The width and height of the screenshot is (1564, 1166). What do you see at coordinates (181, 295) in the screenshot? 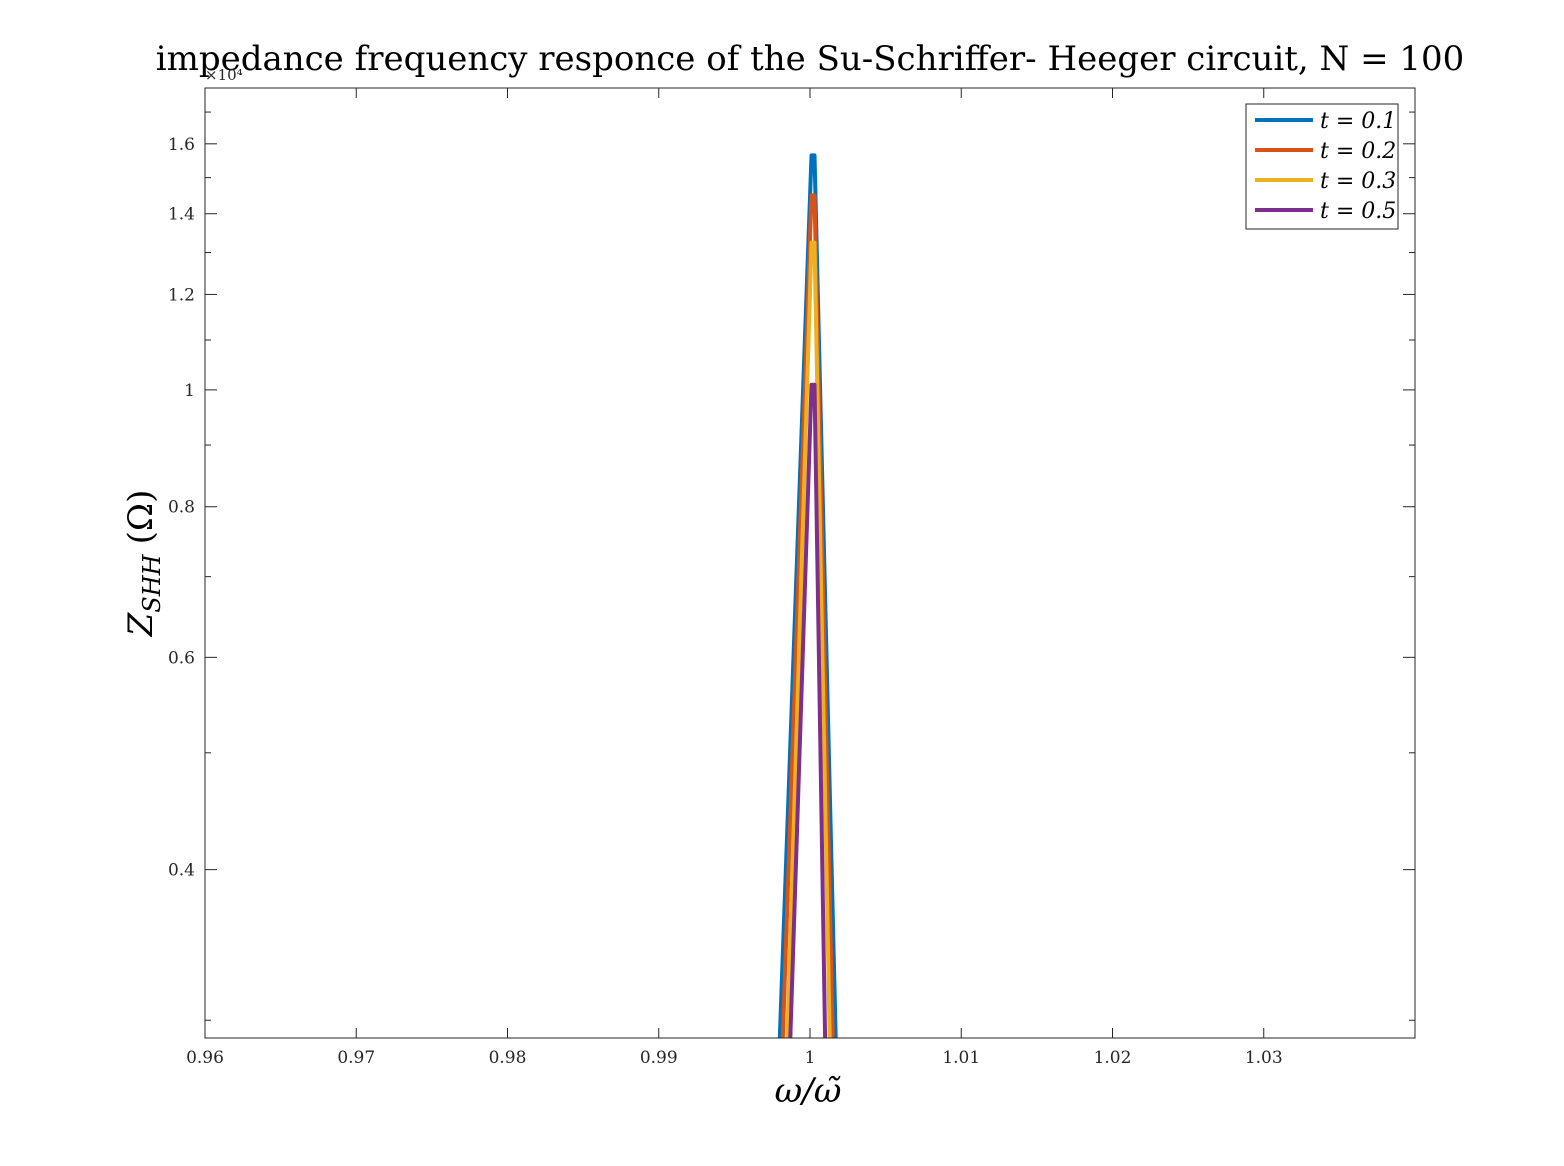
I see `y-tick-label: 1.2` at bounding box center [181, 295].